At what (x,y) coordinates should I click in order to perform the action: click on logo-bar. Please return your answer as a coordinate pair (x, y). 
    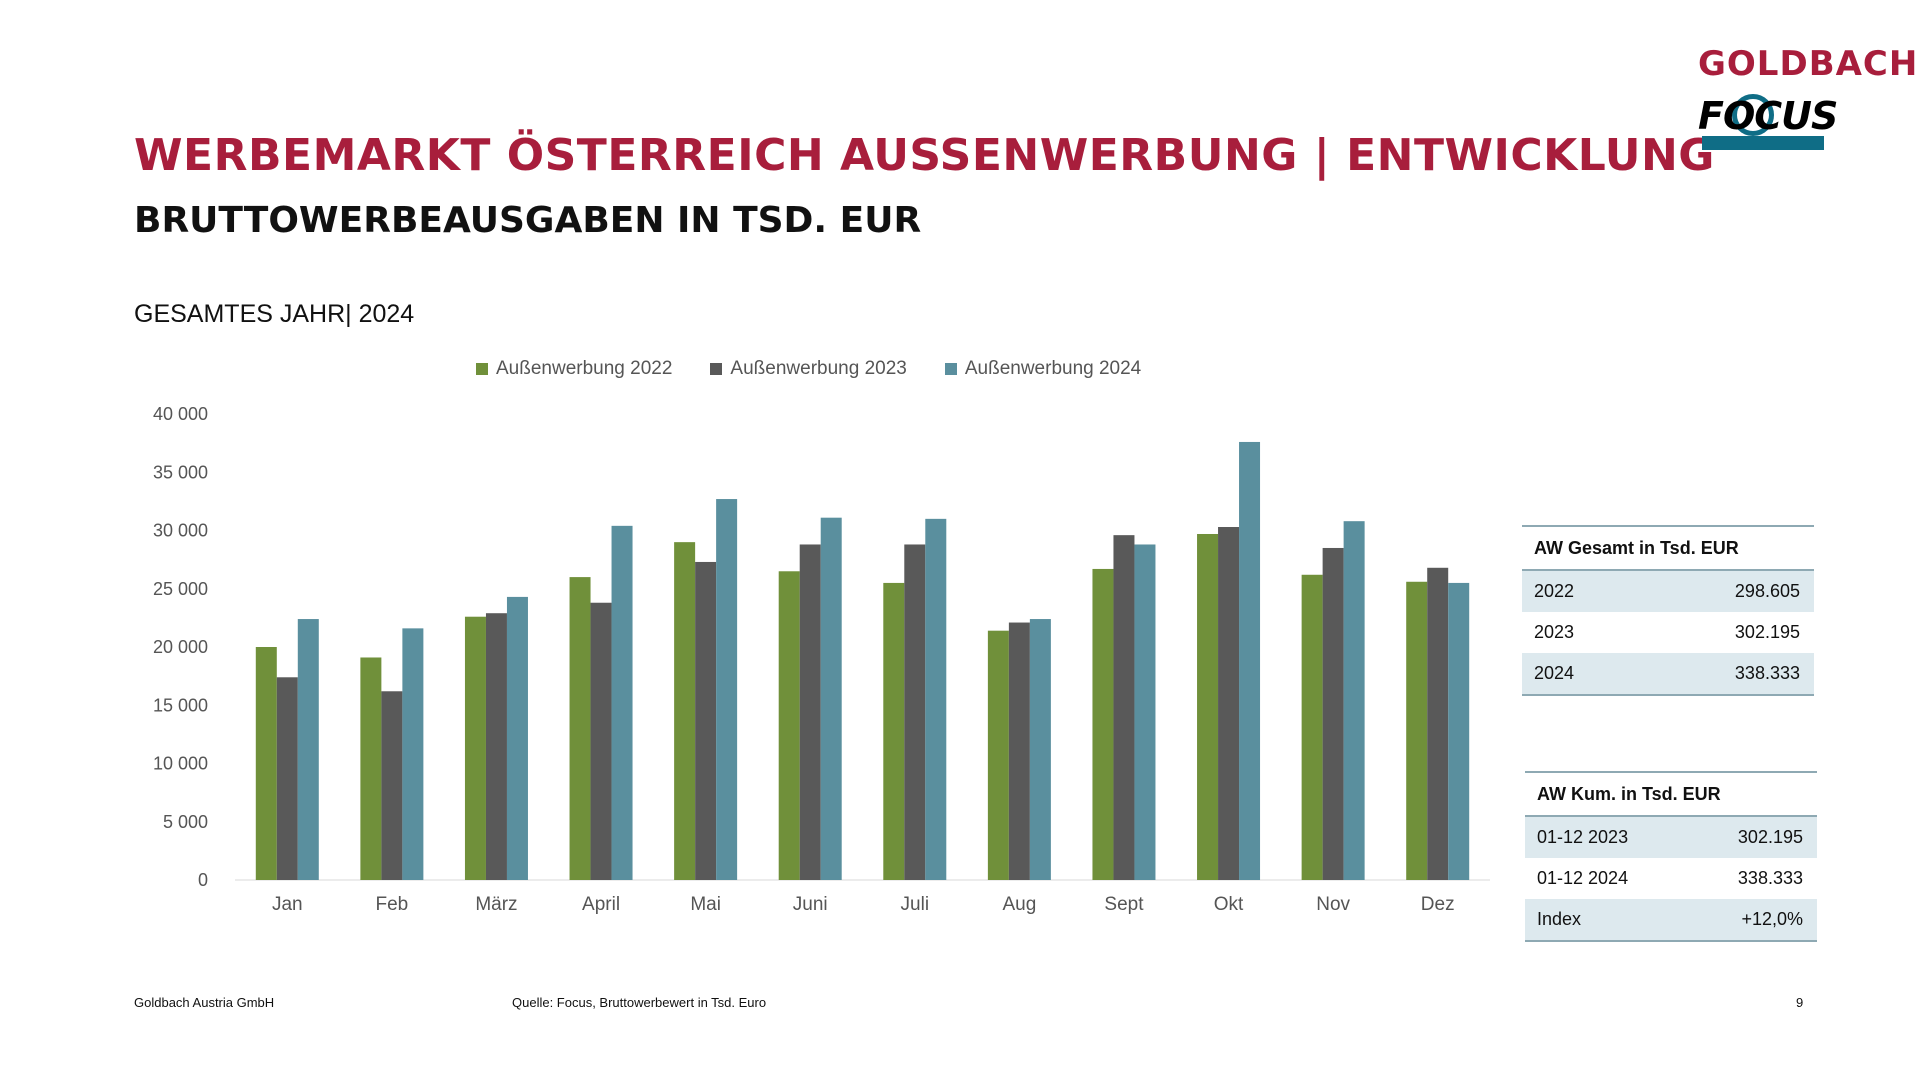
    Looking at the image, I should click on (1763, 143).